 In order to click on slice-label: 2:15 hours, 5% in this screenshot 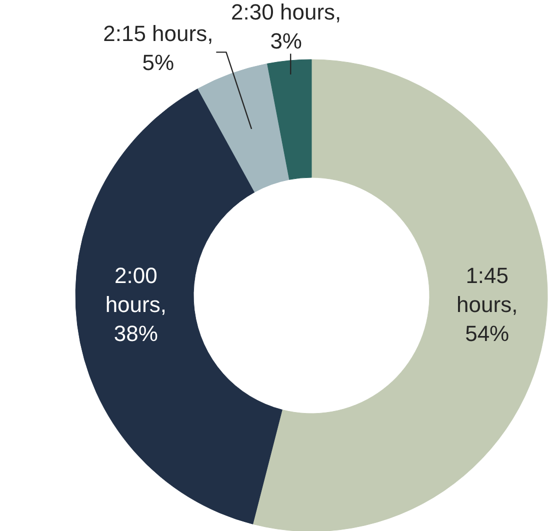, I will do `click(158, 48)`.